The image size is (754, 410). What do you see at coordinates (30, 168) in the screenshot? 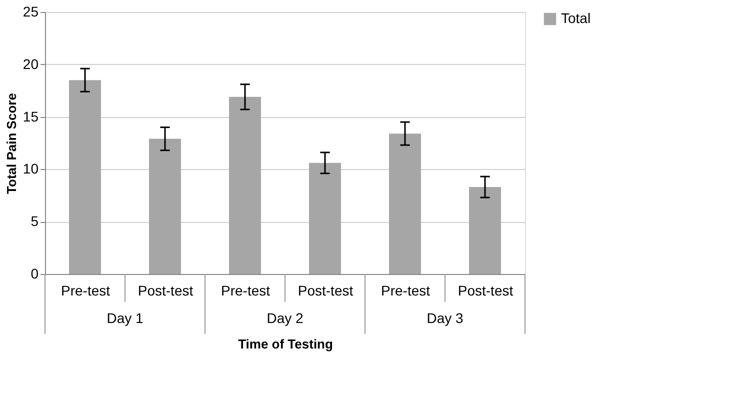
I see `y-tick-label: 10` at bounding box center [30, 168].